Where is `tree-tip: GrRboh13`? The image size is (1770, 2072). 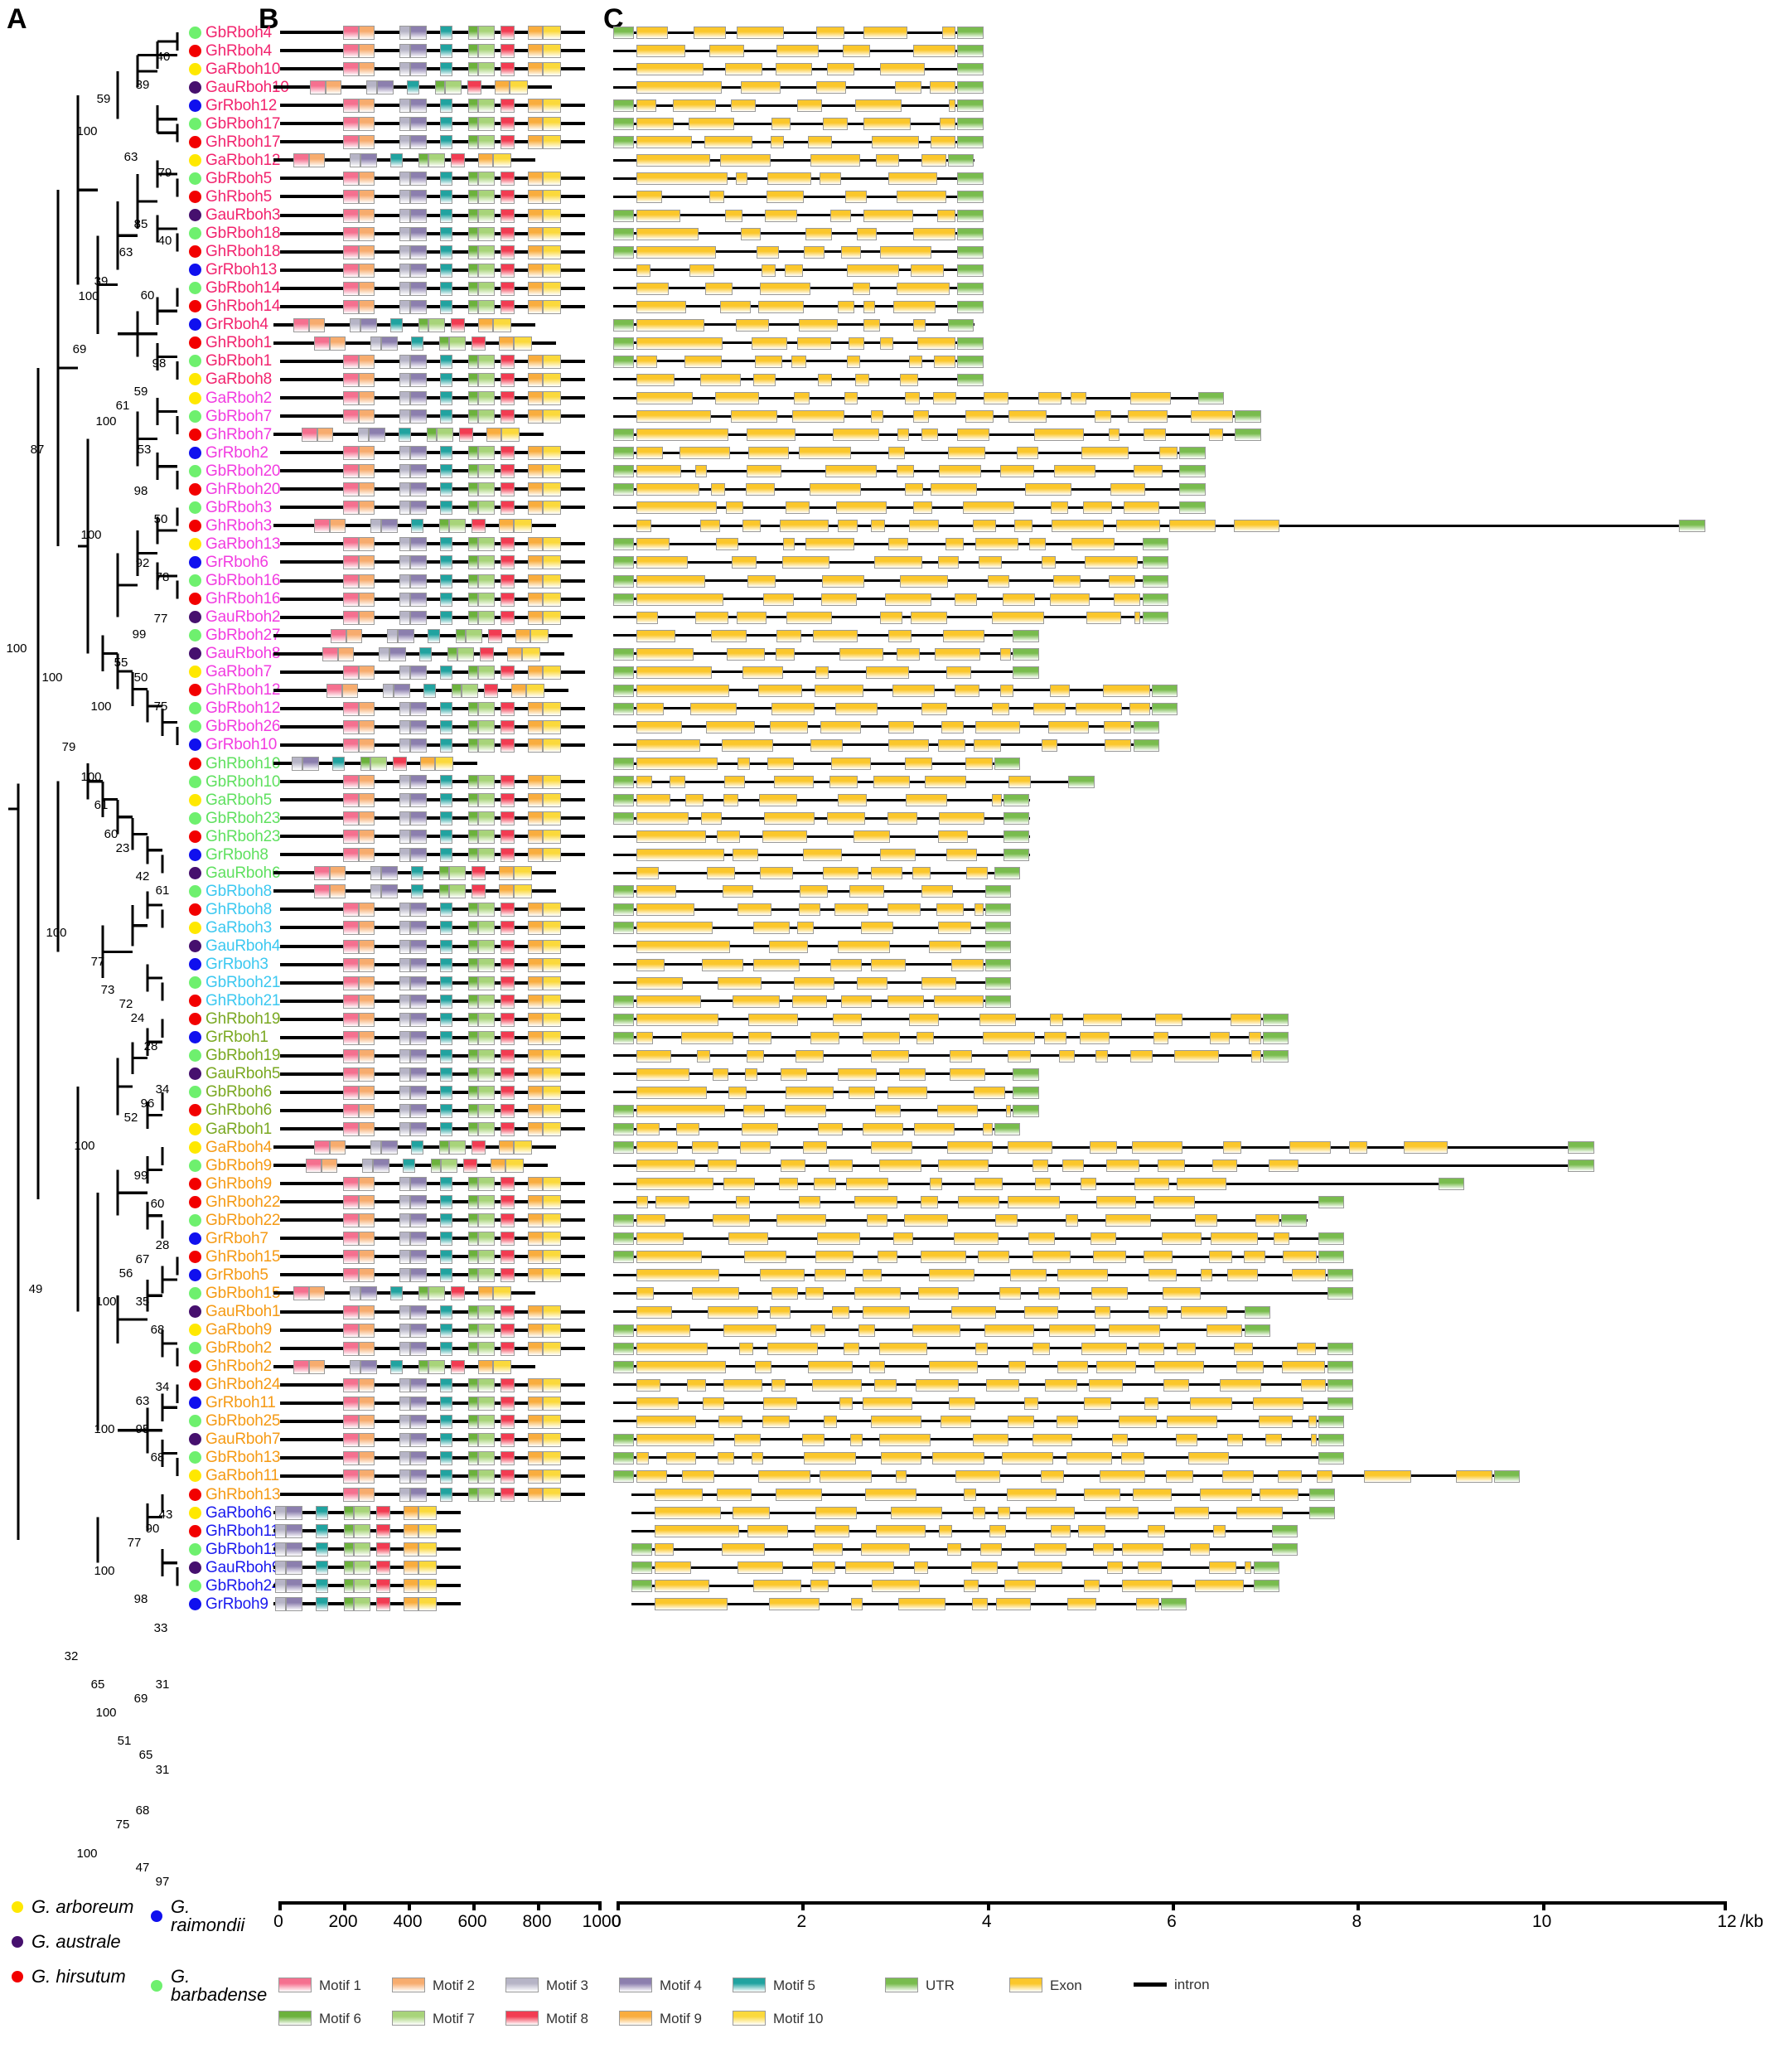
tree-tip: GrRboh13 is located at coordinates (233, 270).